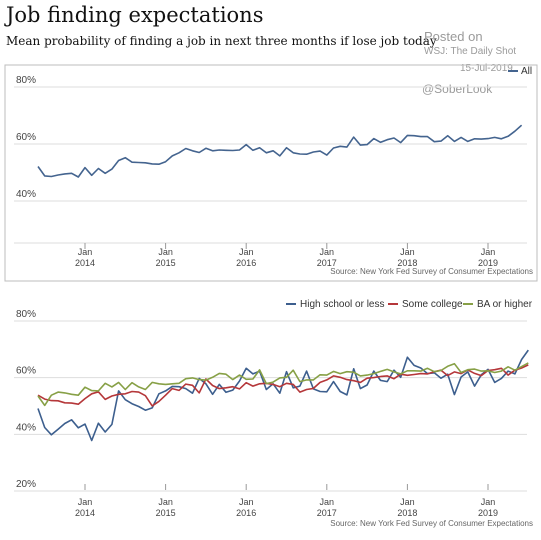 The width and height of the screenshot is (541, 540). Describe the element at coordinates (280, 151) in the screenshot. I see `series-line-all` at that location.